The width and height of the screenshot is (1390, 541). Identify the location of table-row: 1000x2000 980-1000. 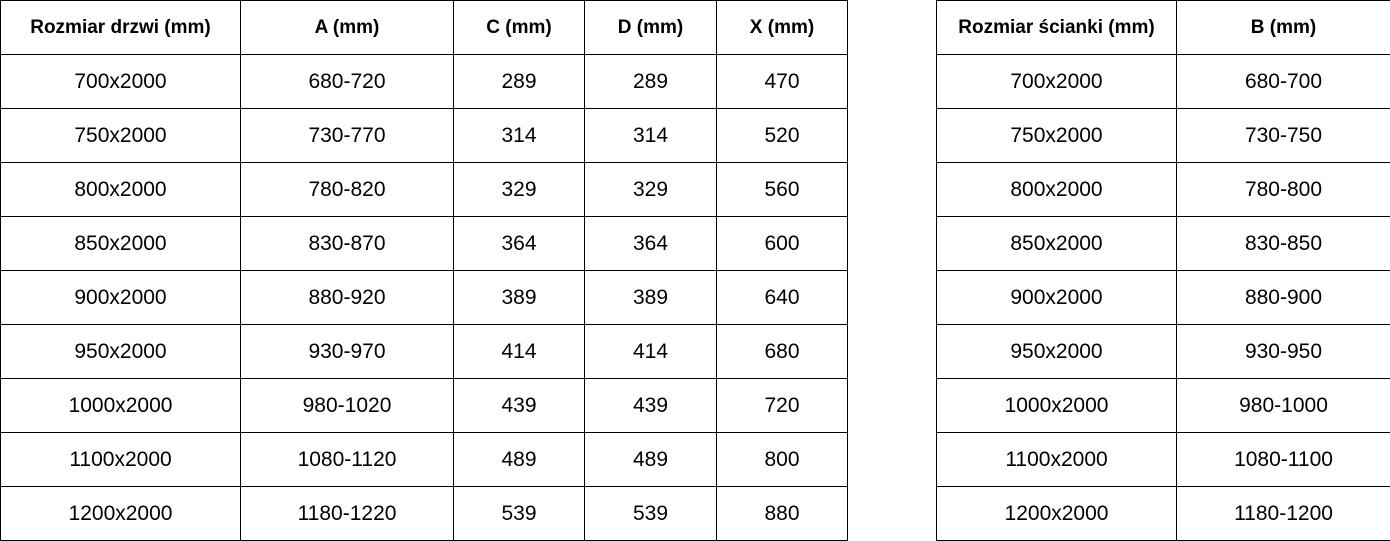
(1163, 405).